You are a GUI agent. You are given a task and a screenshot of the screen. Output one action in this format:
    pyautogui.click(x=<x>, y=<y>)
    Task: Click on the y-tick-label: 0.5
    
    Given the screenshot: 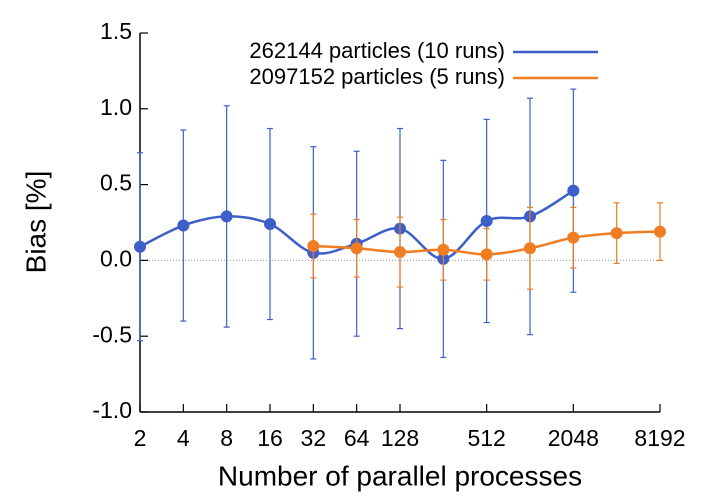 What is the action you would take?
    pyautogui.click(x=116, y=183)
    